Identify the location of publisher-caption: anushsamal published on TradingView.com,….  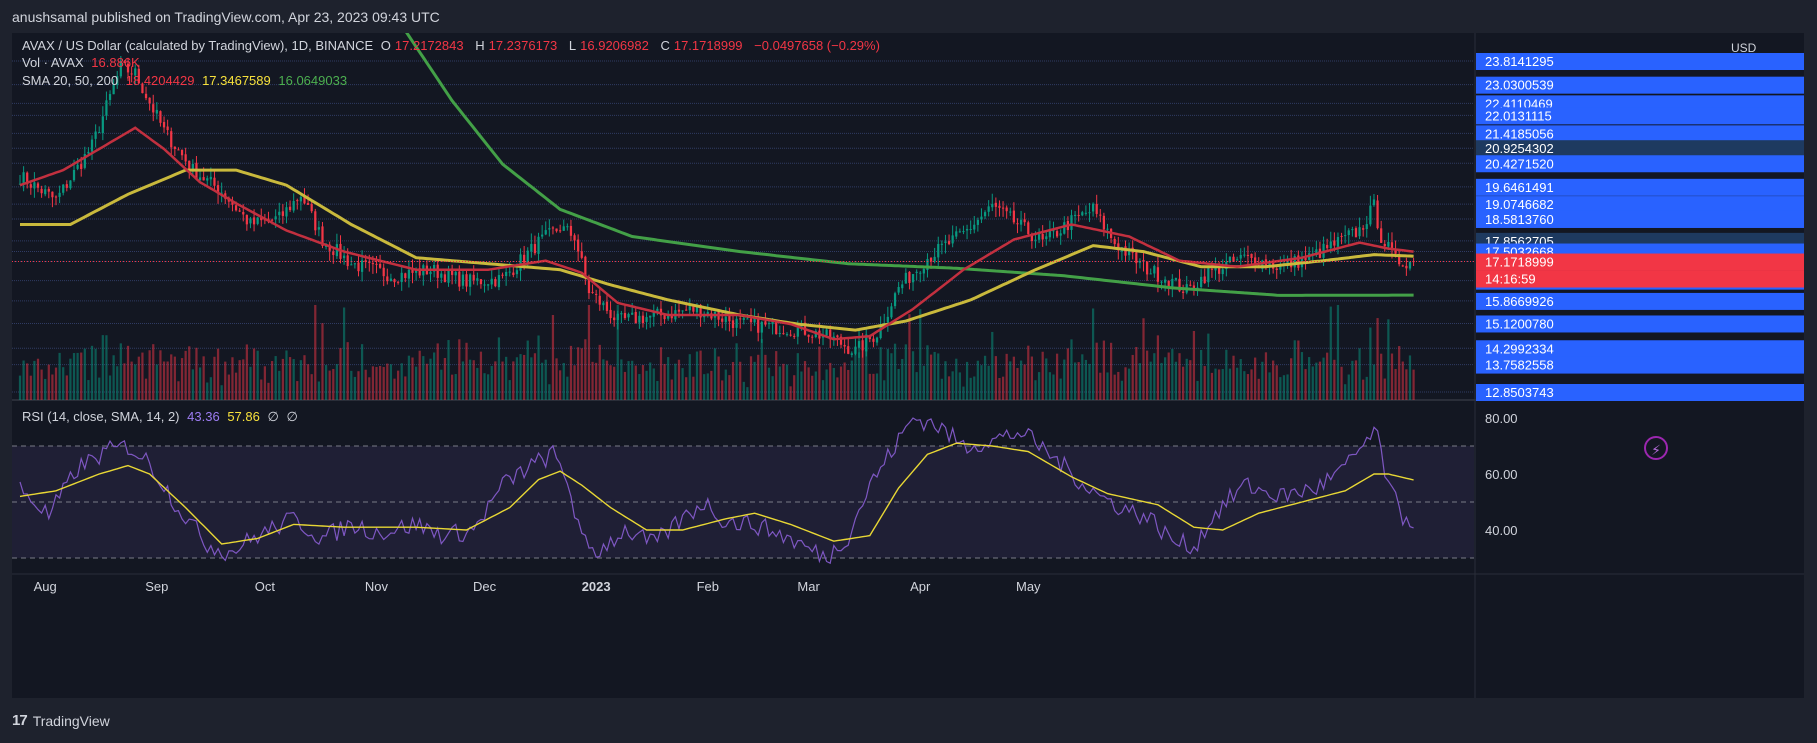
(226, 17).